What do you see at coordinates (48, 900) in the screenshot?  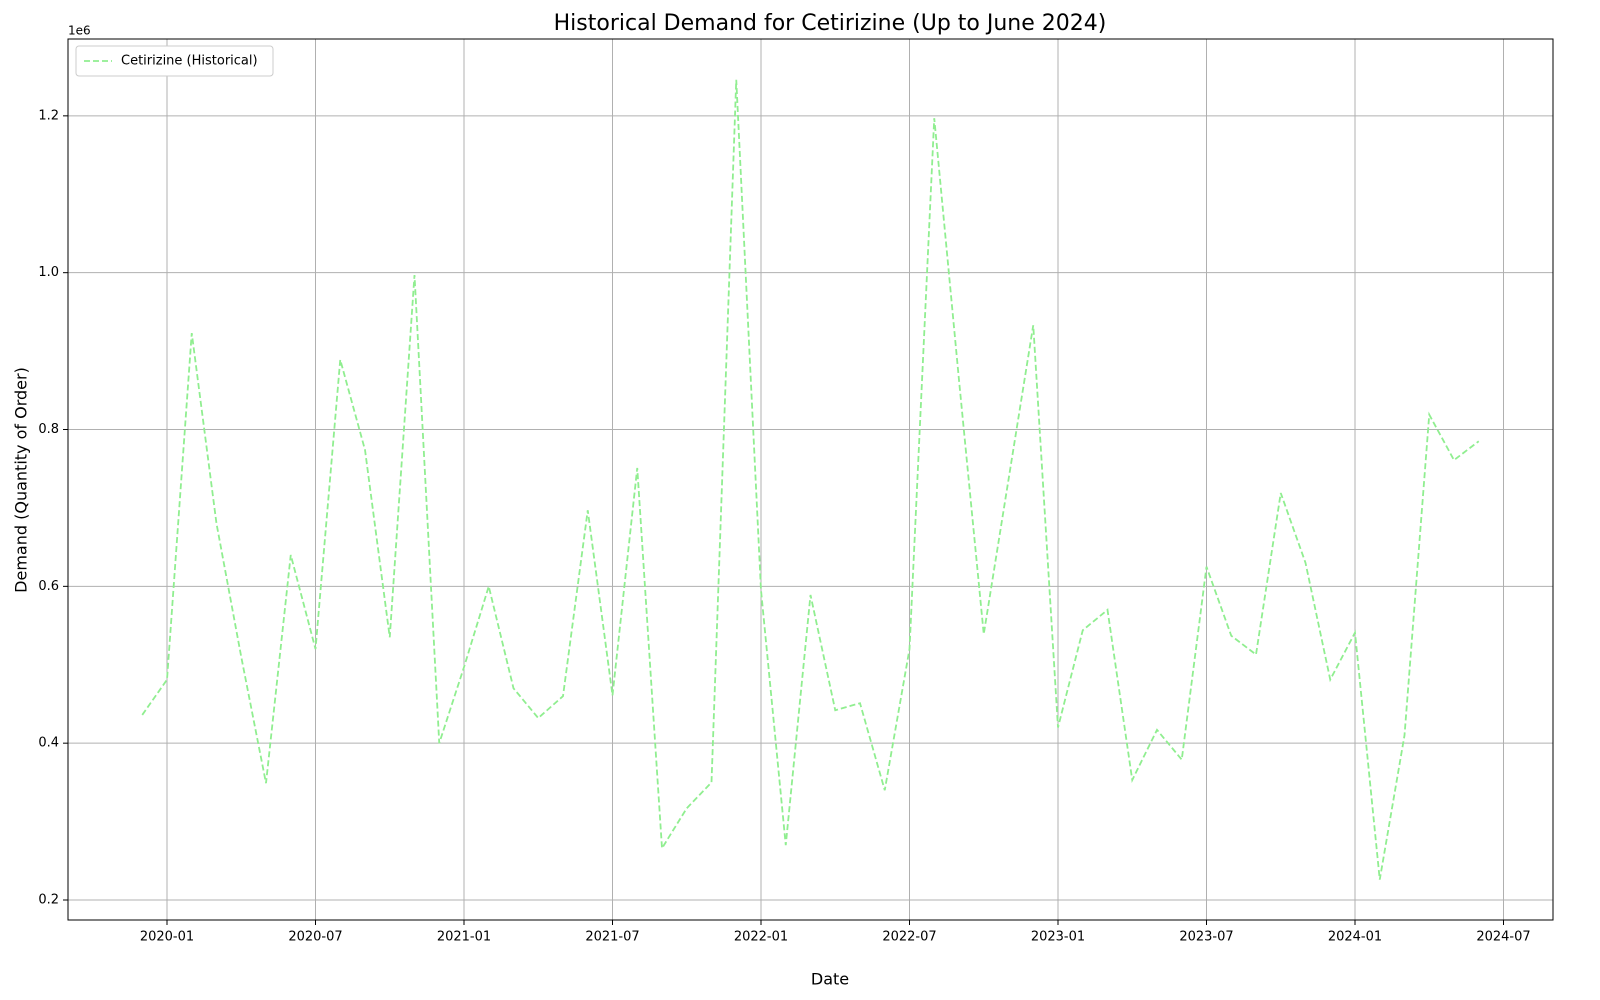 I see `y-tick-label: 0.2` at bounding box center [48, 900].